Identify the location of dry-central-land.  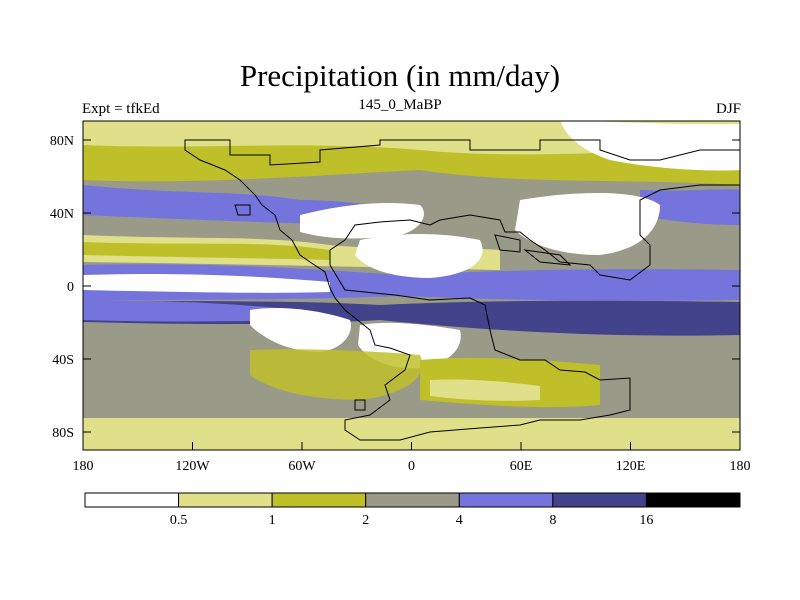
(419, 256).